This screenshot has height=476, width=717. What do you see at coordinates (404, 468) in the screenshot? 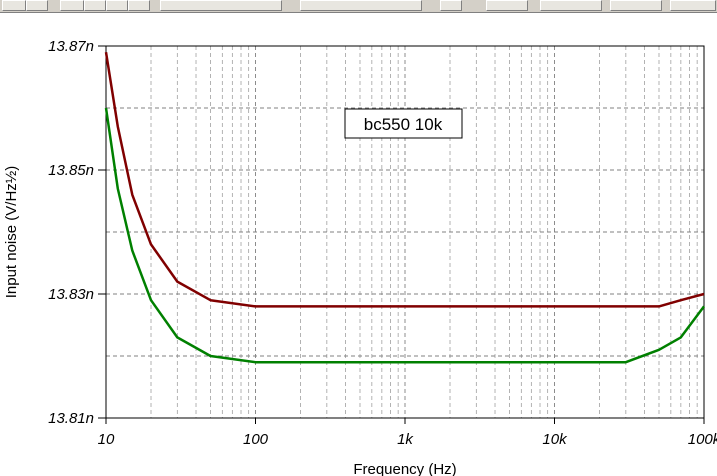
I see `x-axis-label: Frequency (Hz)` at bounding box center [404, 468].